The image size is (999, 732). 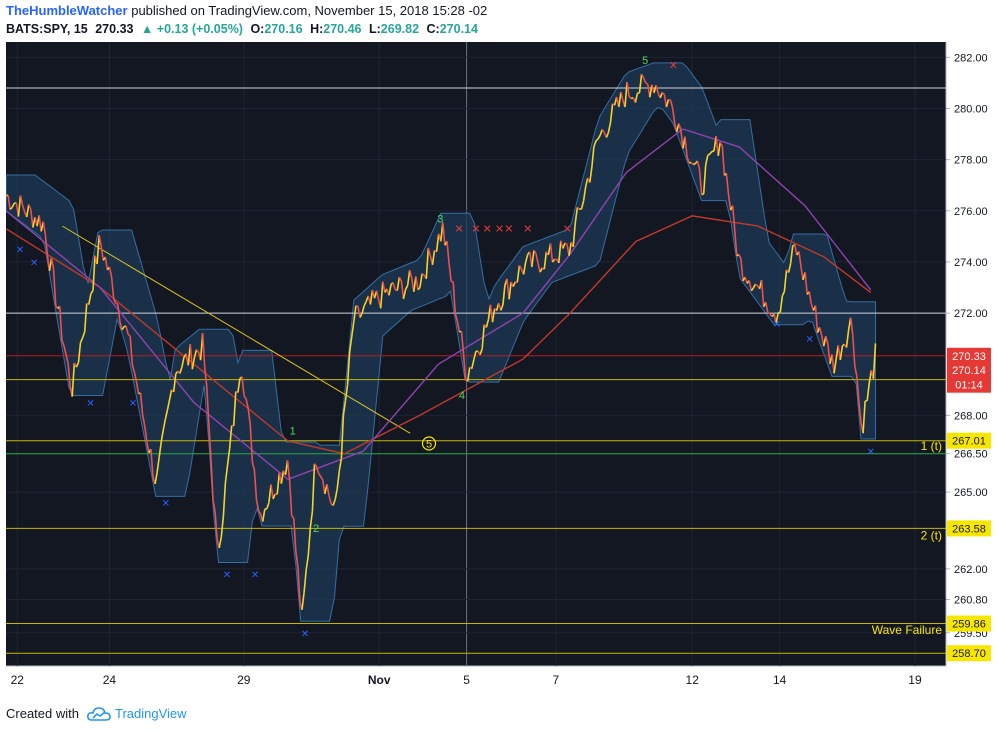 I want to click on wave-label: 5, so click(x=645, y=61).